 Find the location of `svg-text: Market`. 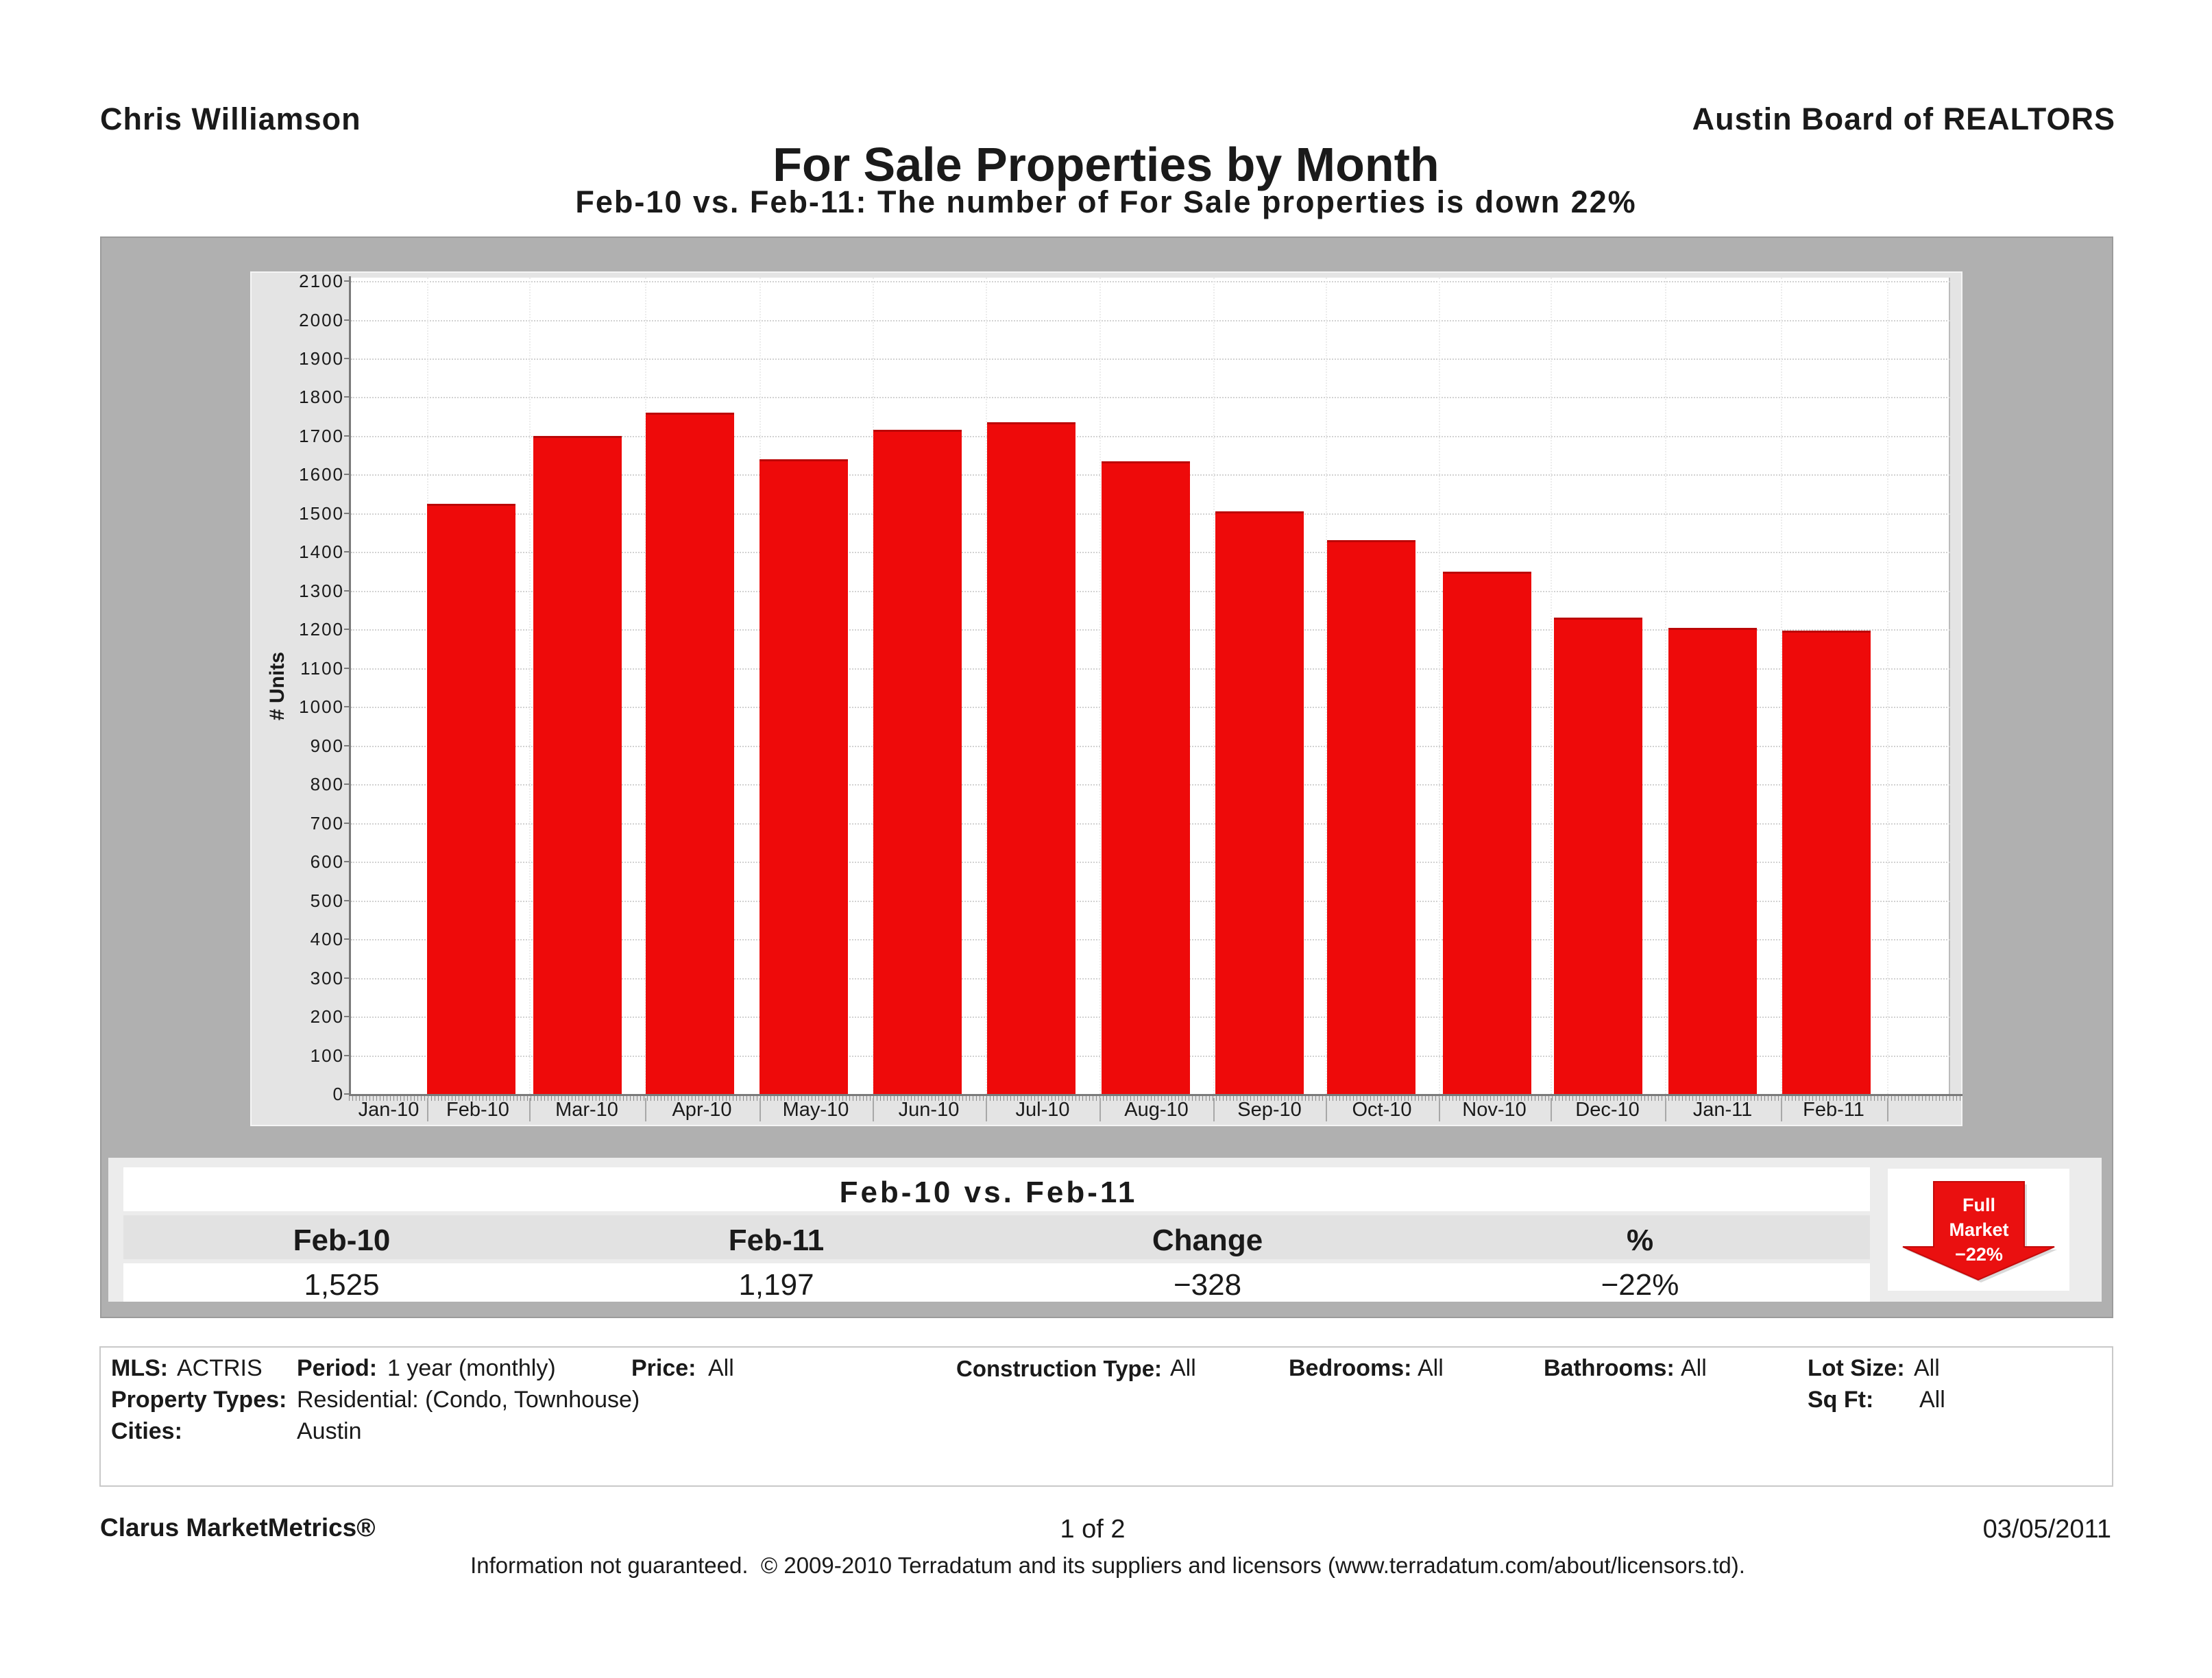

svg-text: Market is located at coordinates (1979, 1229).